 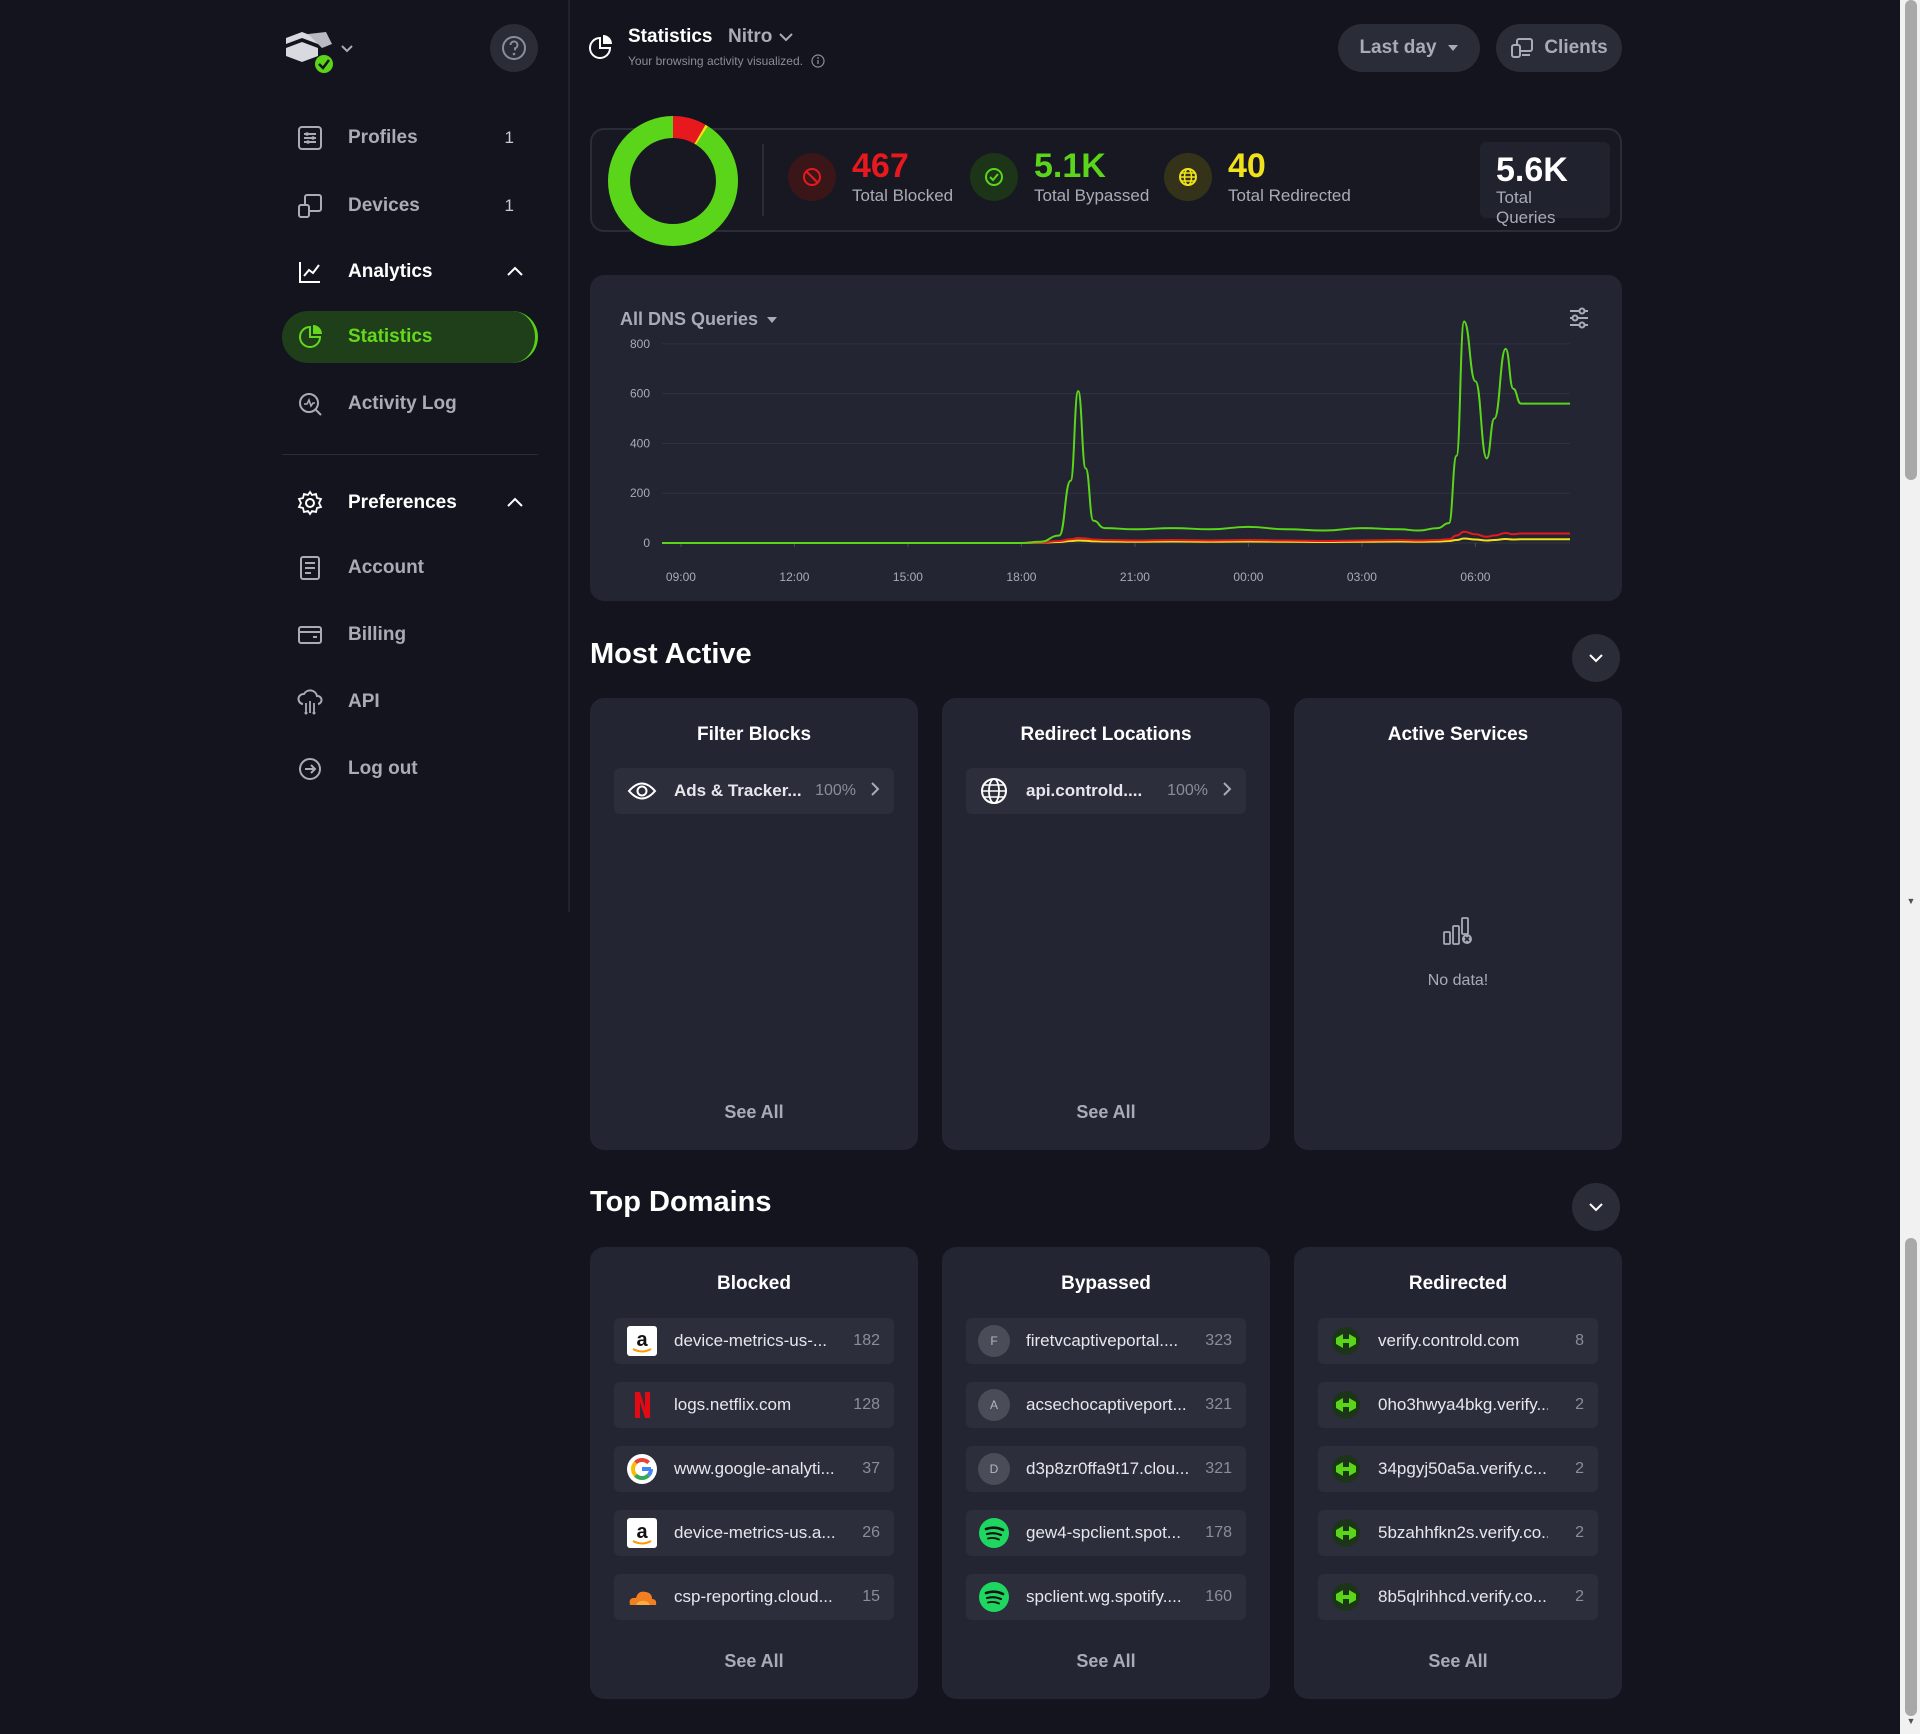 What do you see at coordinates (1021, 577) in the screenshot?
I see `x-tick-label: 18:00` at bounding box center [1021, 577].